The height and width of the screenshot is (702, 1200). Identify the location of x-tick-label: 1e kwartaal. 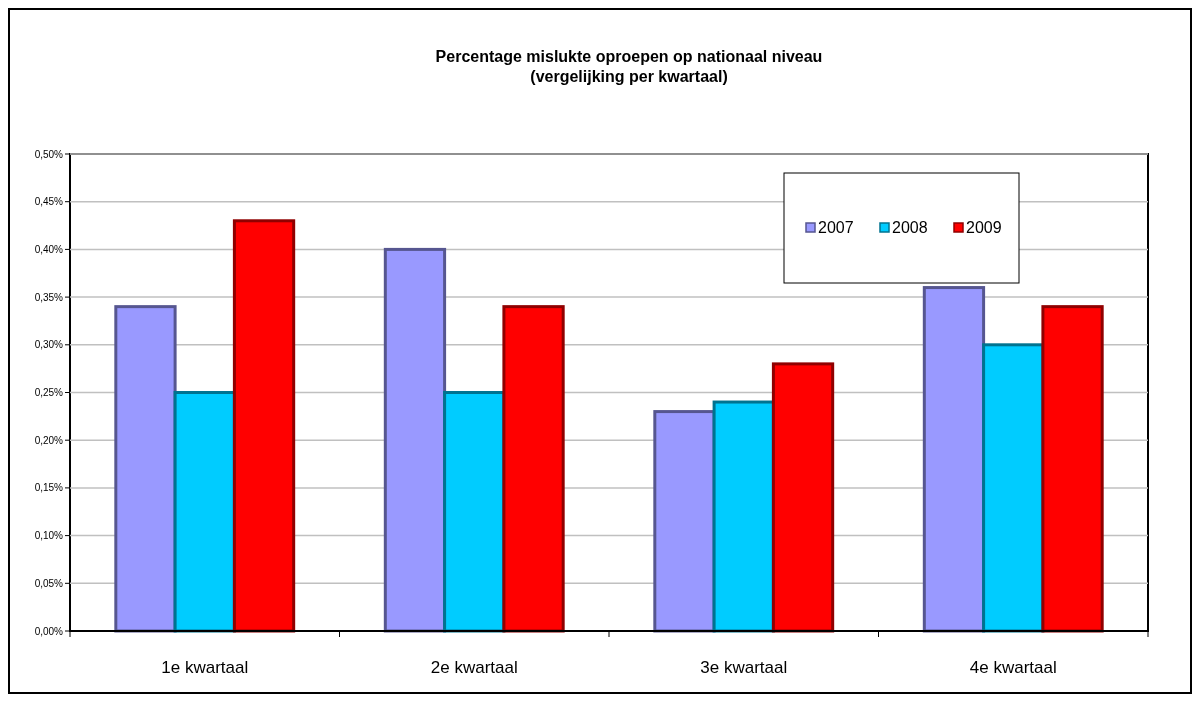
(205, 667).